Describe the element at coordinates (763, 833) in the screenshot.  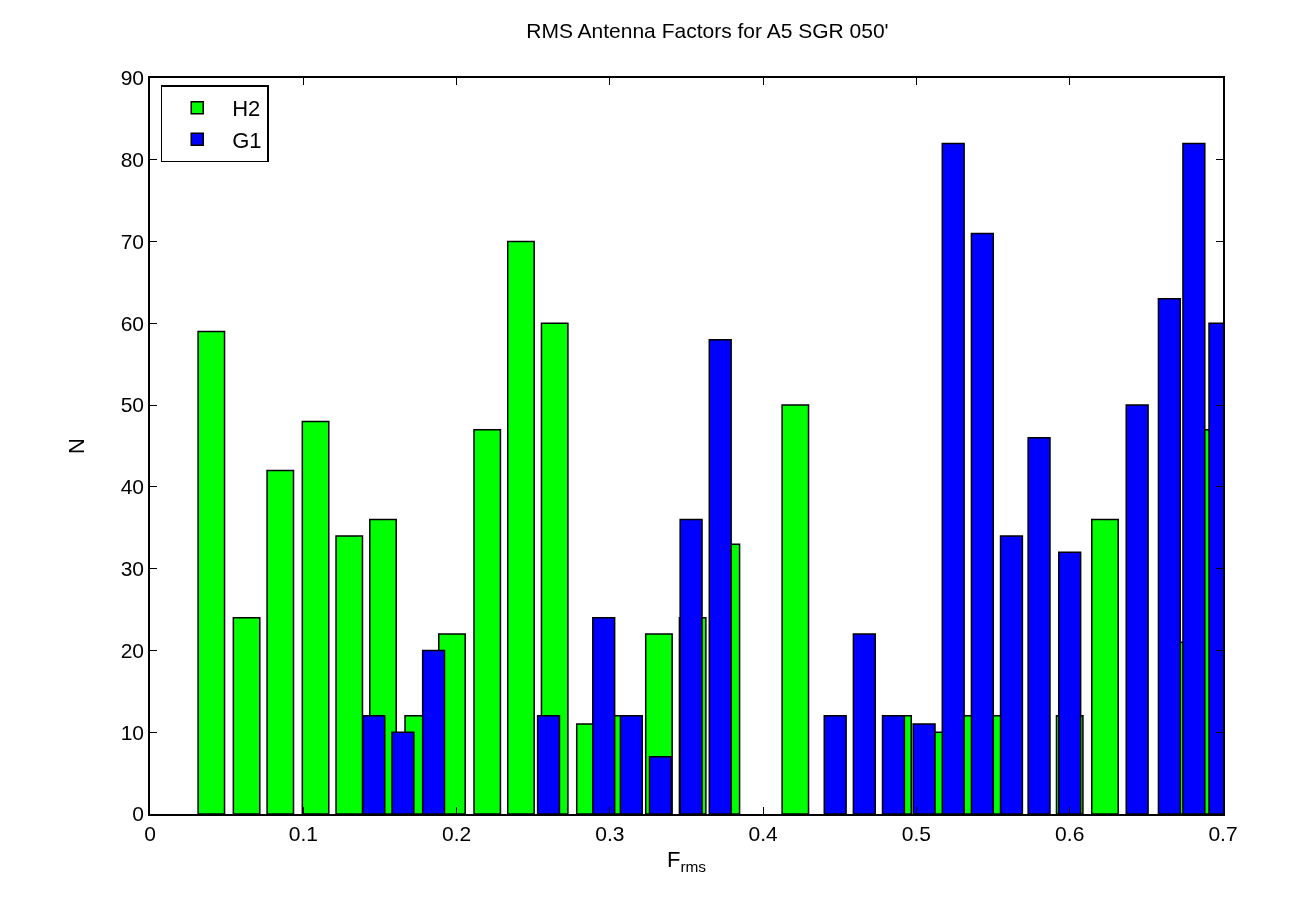
I see `x-tick-label: 0.4` at that location.